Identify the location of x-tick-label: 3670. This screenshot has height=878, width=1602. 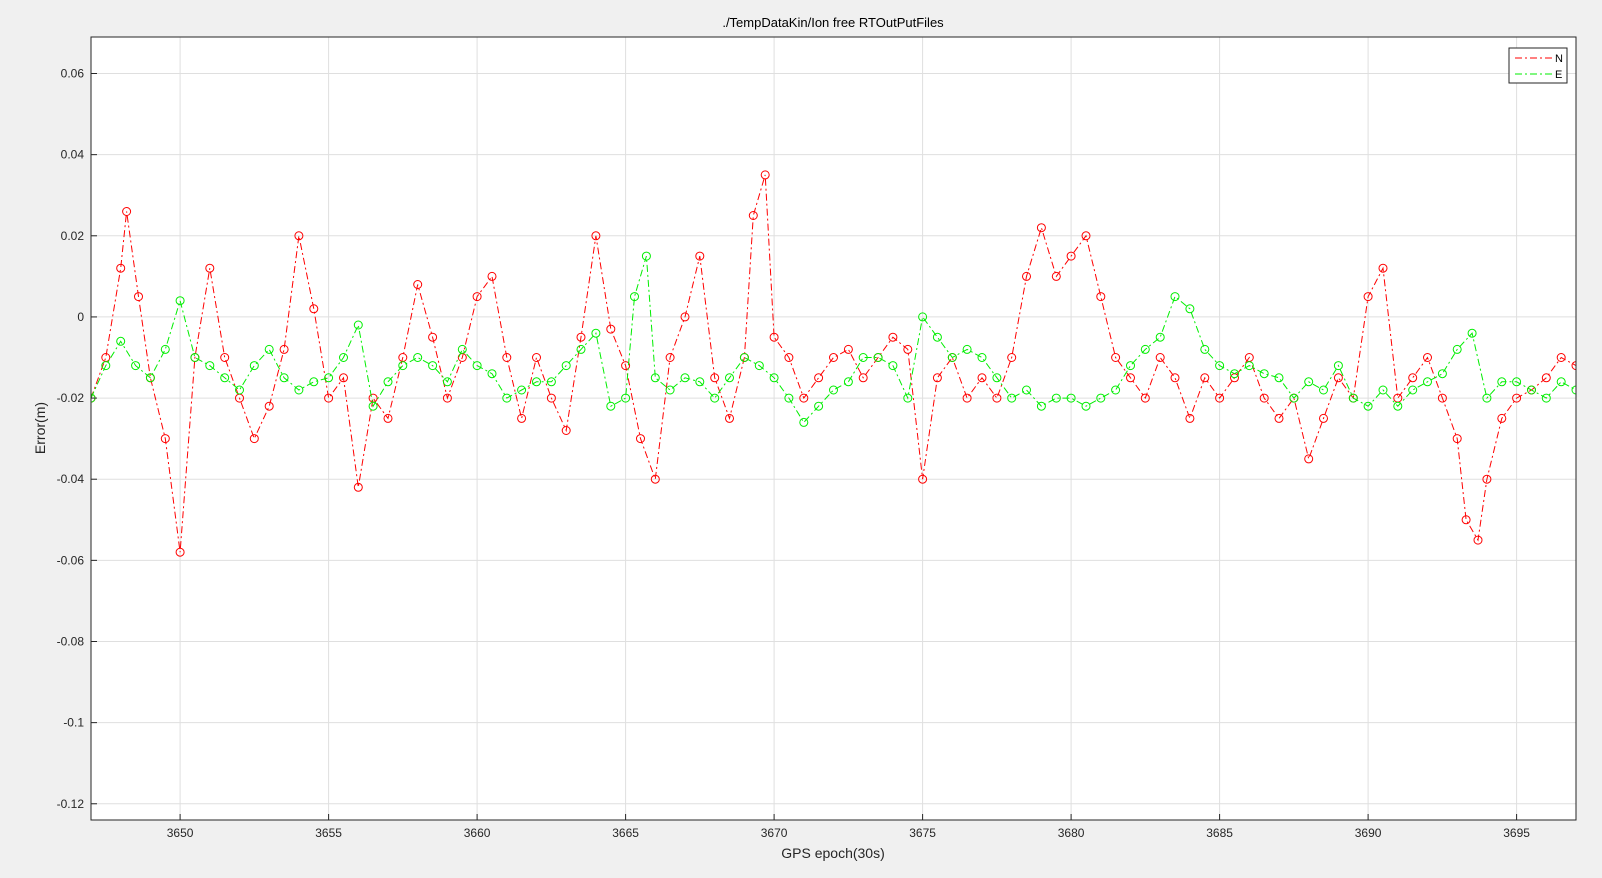
(774, 833).